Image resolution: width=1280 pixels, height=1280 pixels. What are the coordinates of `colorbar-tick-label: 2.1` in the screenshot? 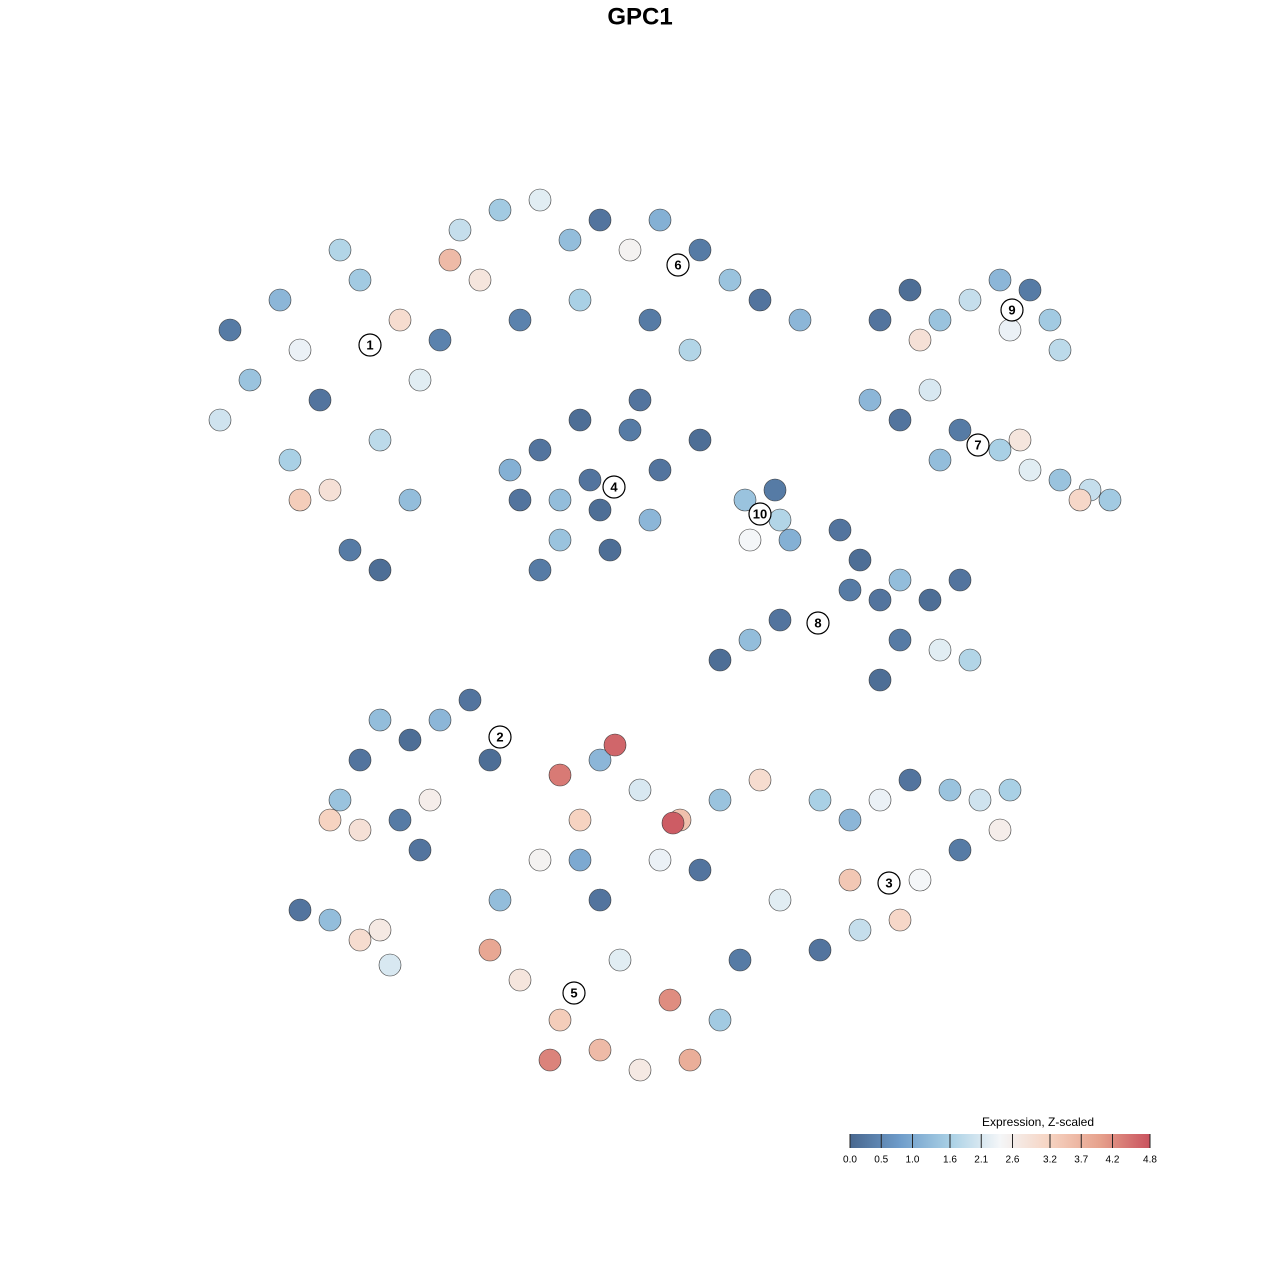 It's located at (981, 1160).